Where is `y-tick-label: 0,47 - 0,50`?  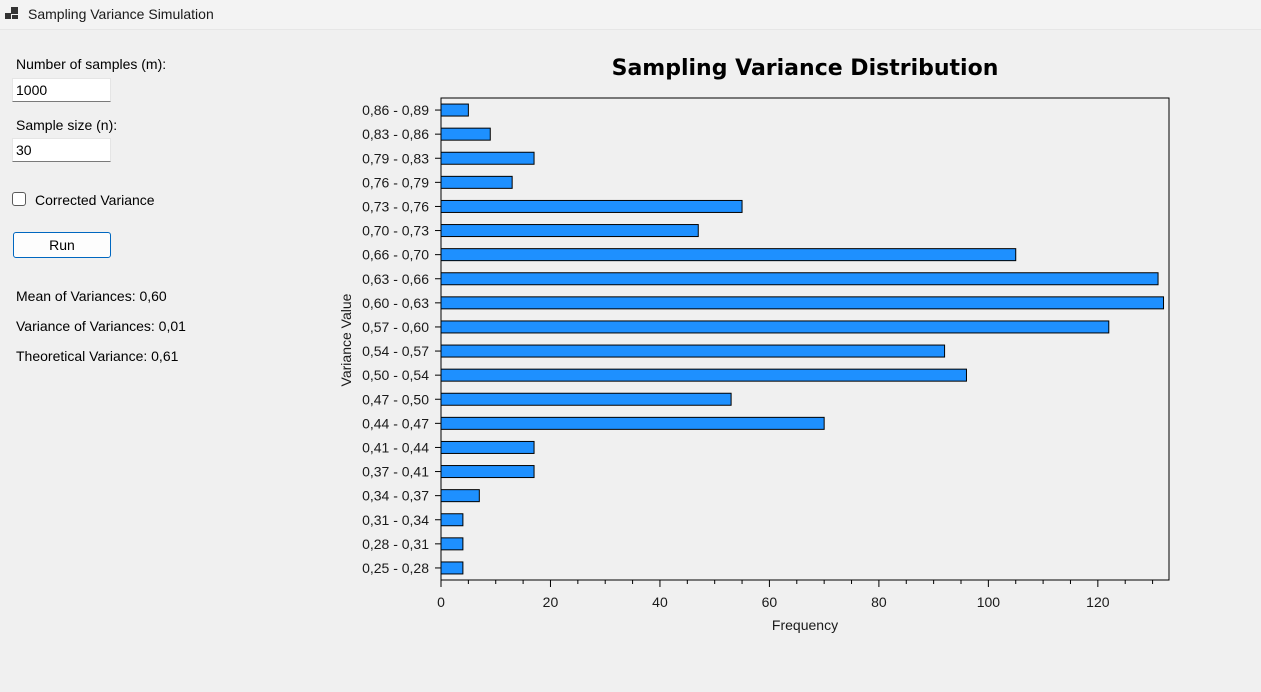 y-tick-label: 0,47 - 0,50 is located at coordinates (395, 399).